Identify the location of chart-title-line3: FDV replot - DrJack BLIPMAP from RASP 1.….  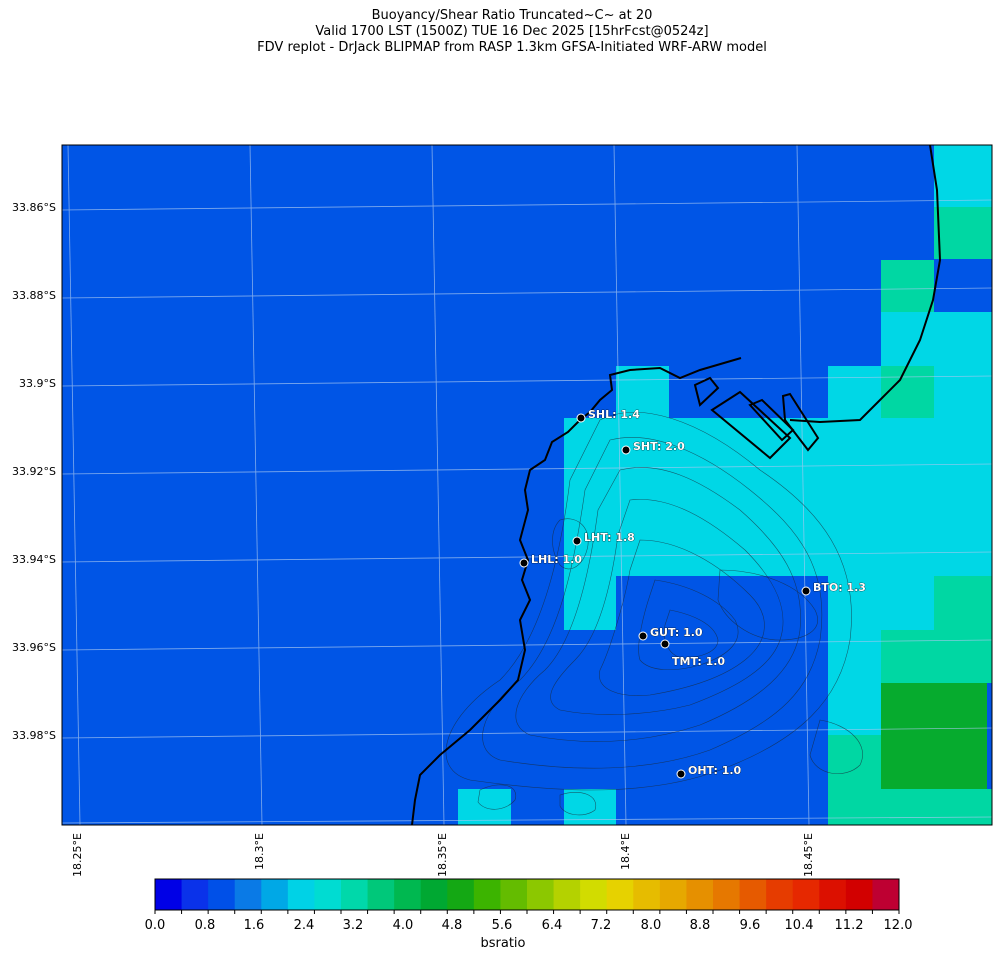
(512, 47).